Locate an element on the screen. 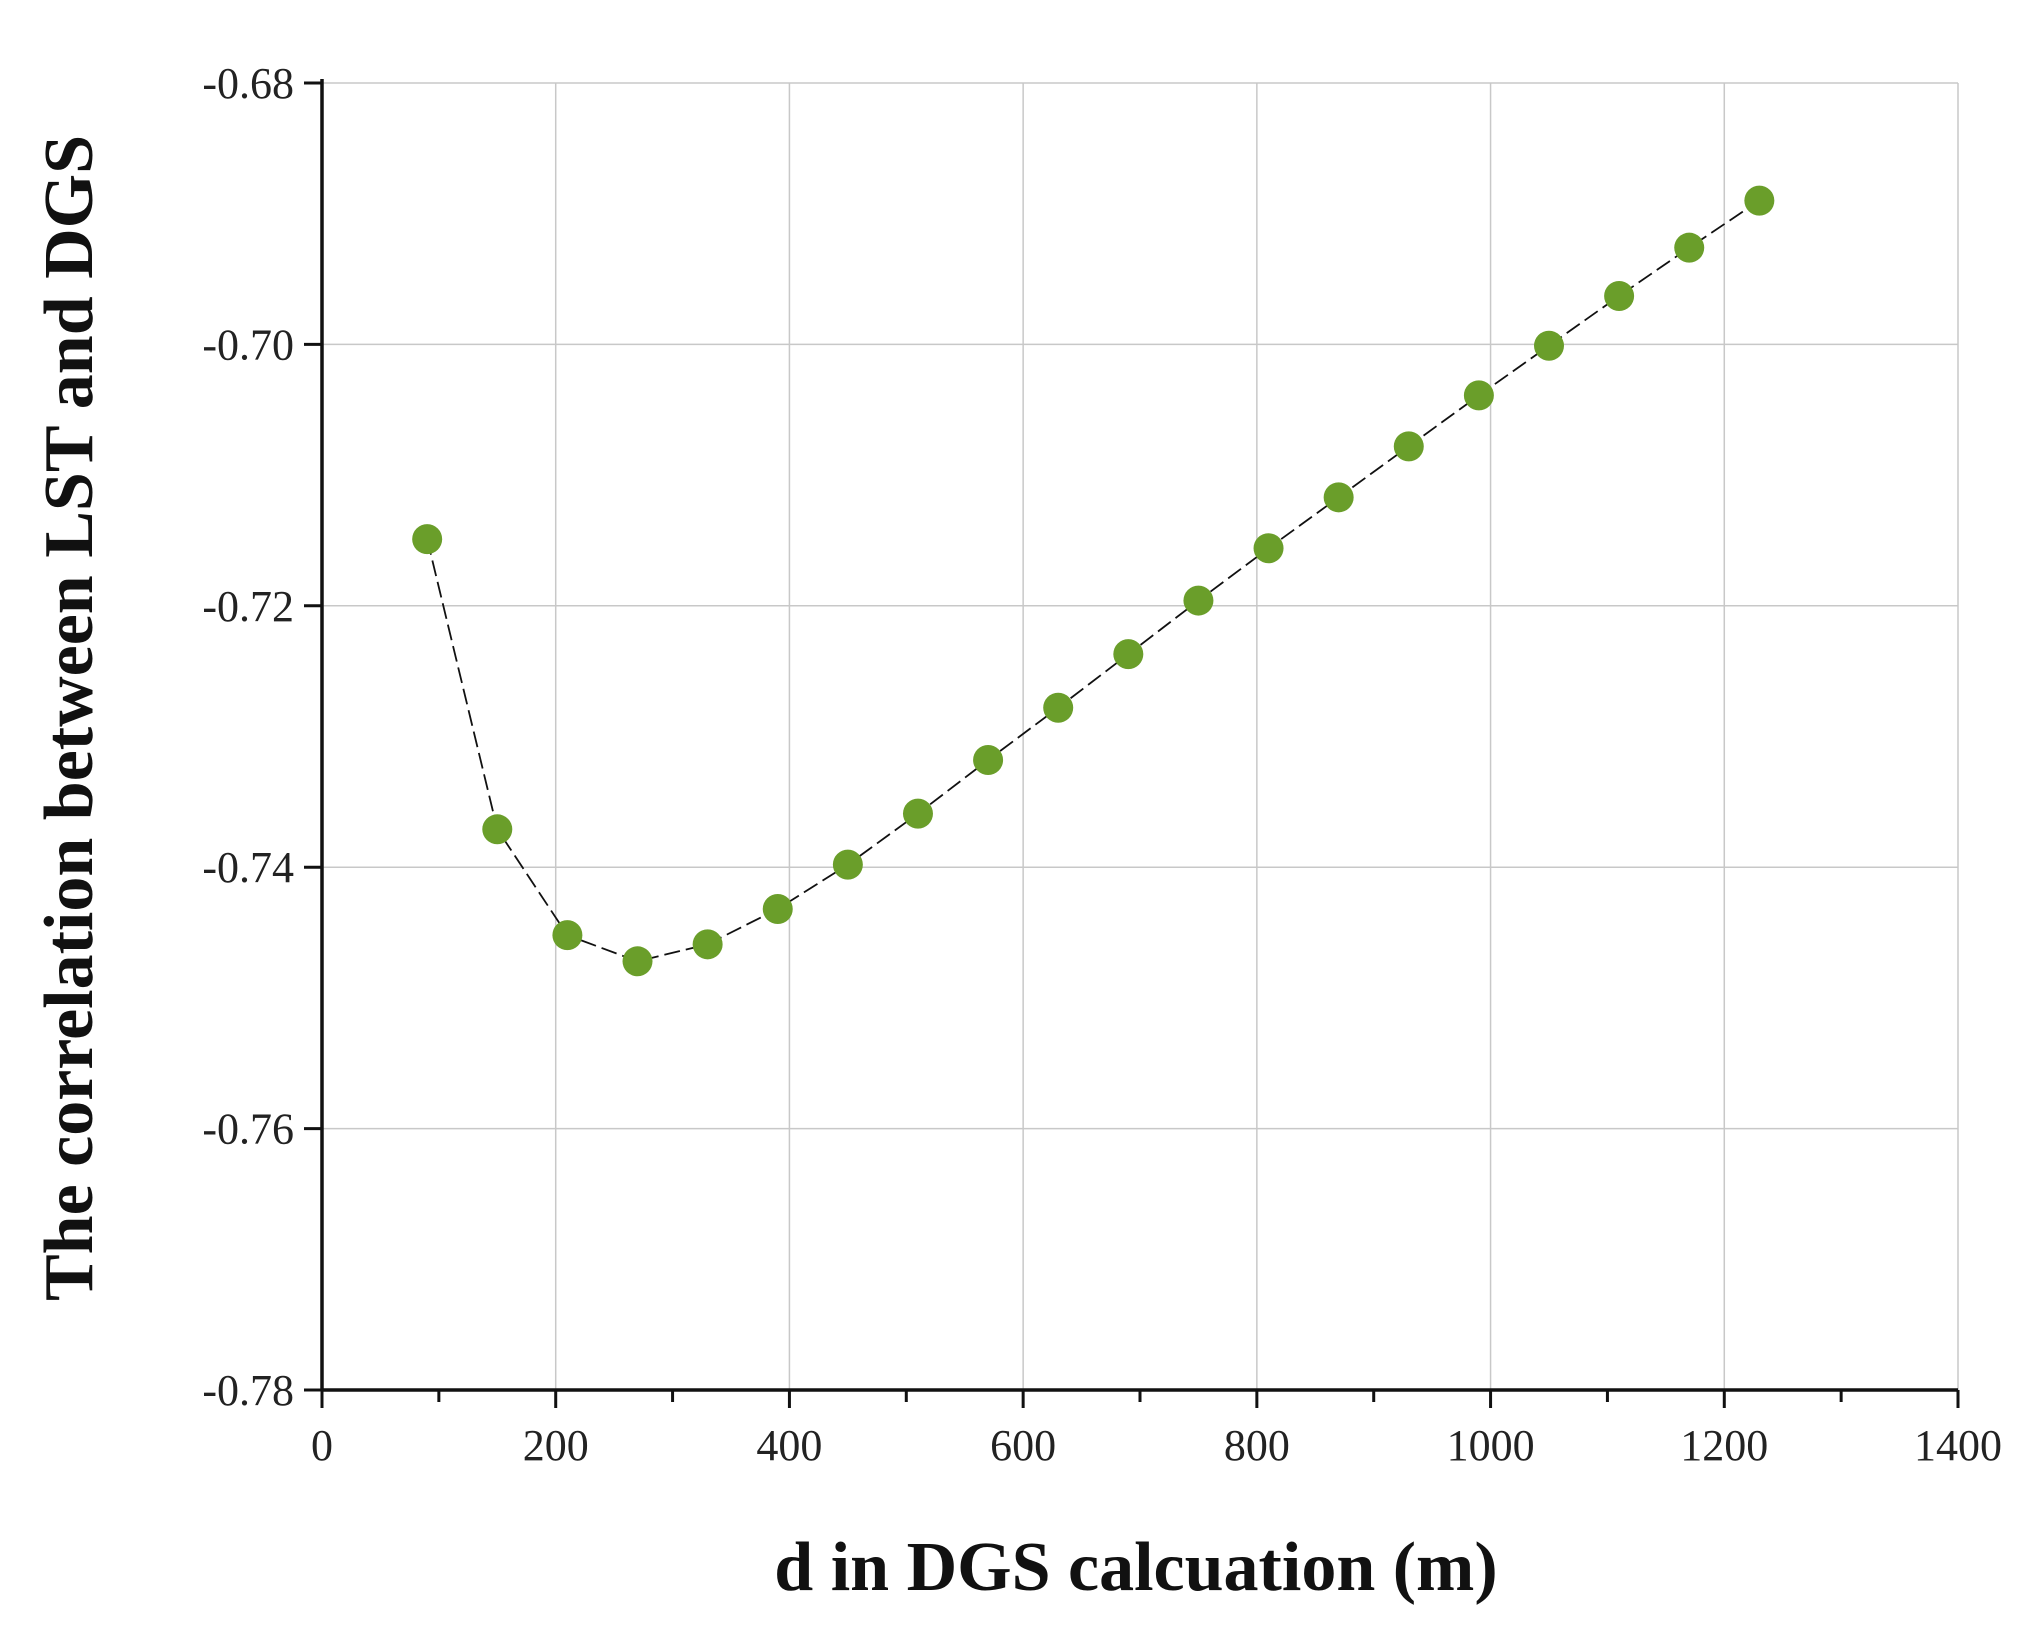 This screenshot has height=1644, width=2041. y-tick-label: -0.70 is located at coordinates (248, 344).